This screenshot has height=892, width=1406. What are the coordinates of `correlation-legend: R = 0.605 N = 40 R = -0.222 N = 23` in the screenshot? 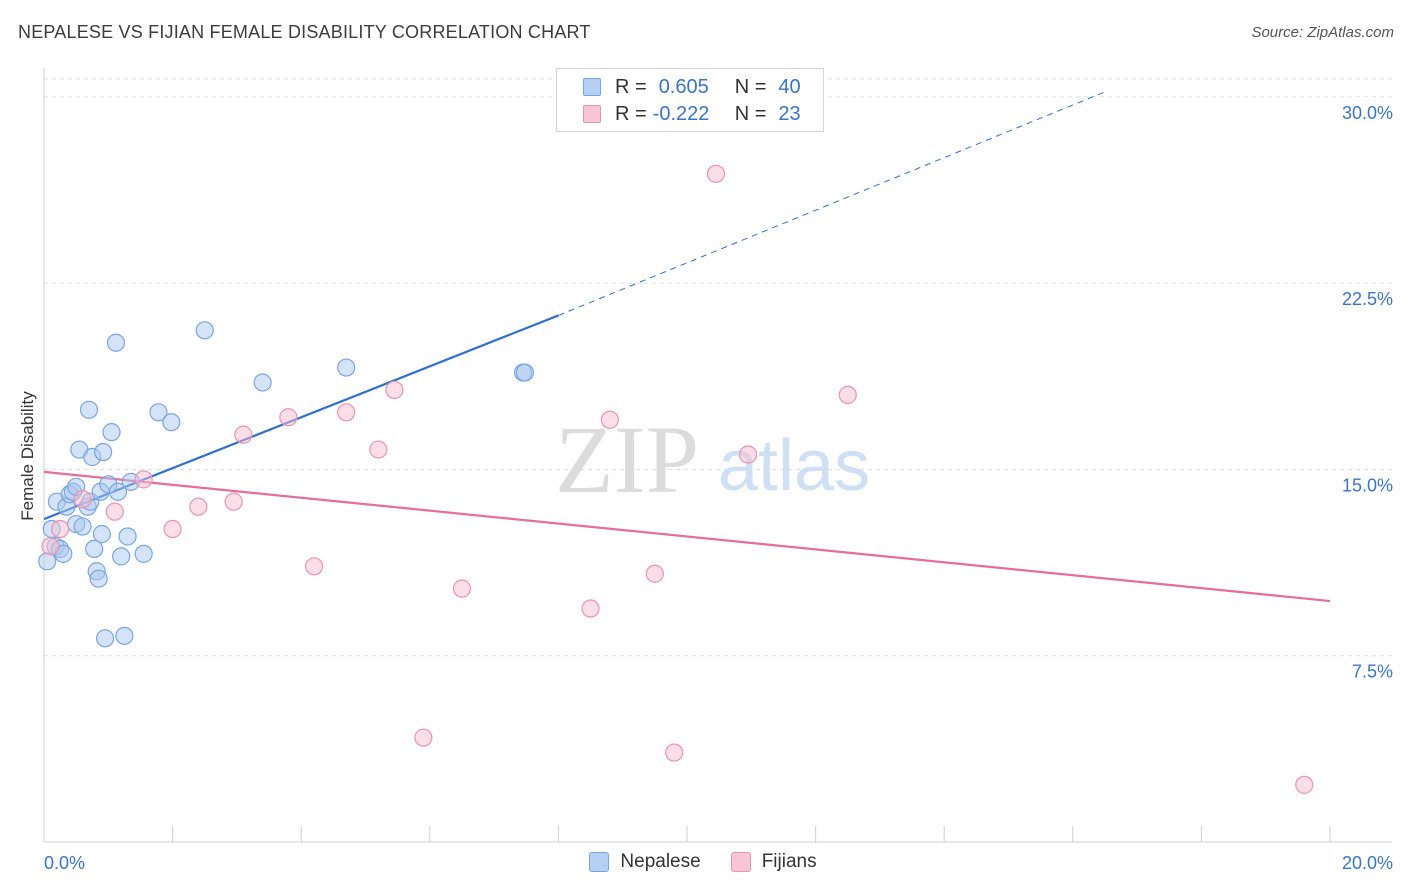 It's located at (690, 100).